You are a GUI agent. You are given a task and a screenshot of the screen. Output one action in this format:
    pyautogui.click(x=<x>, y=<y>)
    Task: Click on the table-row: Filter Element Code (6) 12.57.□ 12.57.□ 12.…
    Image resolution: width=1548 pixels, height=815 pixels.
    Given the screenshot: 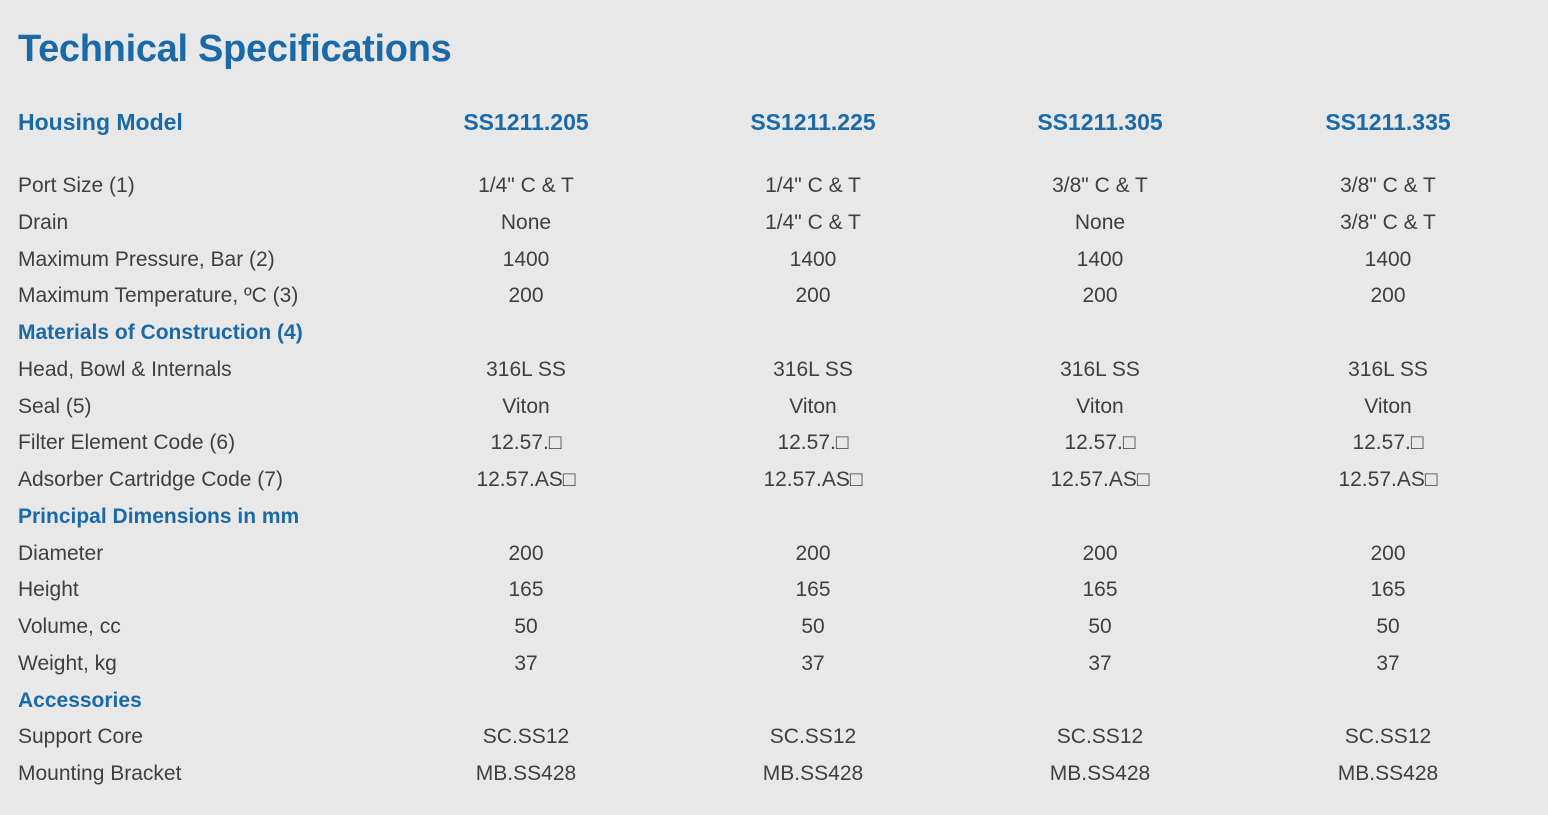 What is the action you would take?
    pyautogui.click(x=774, y=443)
    